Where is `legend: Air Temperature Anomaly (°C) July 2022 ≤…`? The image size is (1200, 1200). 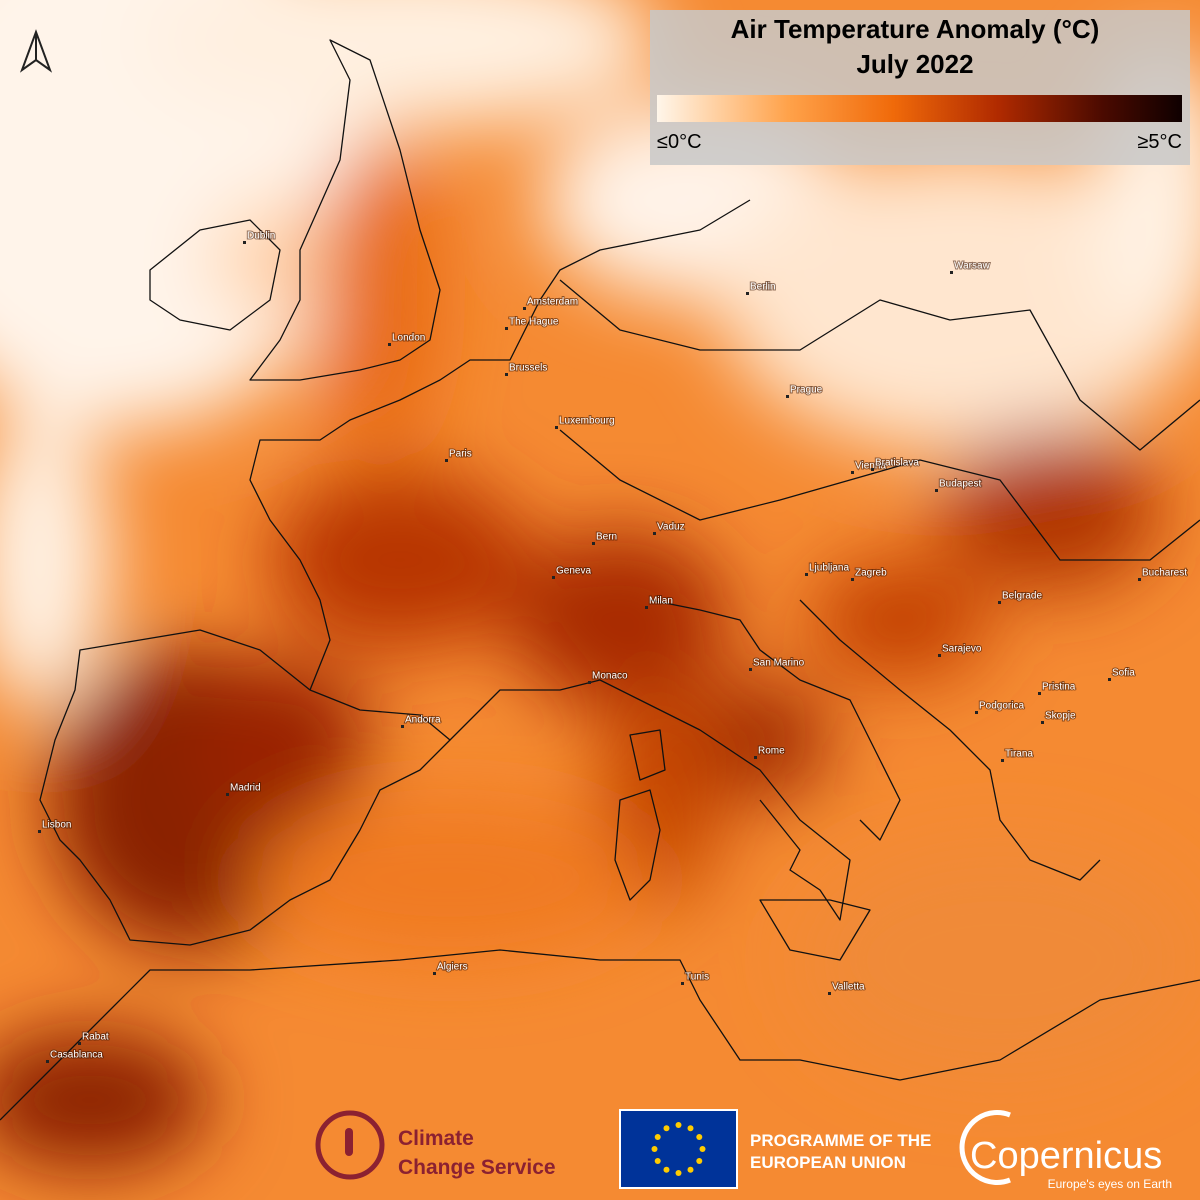
legend: Air Temperature Anomaly (°C) July 2022 ≤… is located at coordinates (920, 87).